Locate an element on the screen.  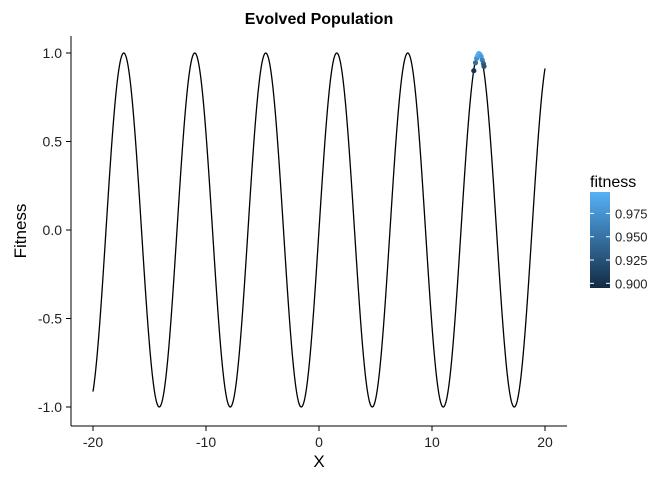
legend-title: fitness is located at coordinates (613, 182).